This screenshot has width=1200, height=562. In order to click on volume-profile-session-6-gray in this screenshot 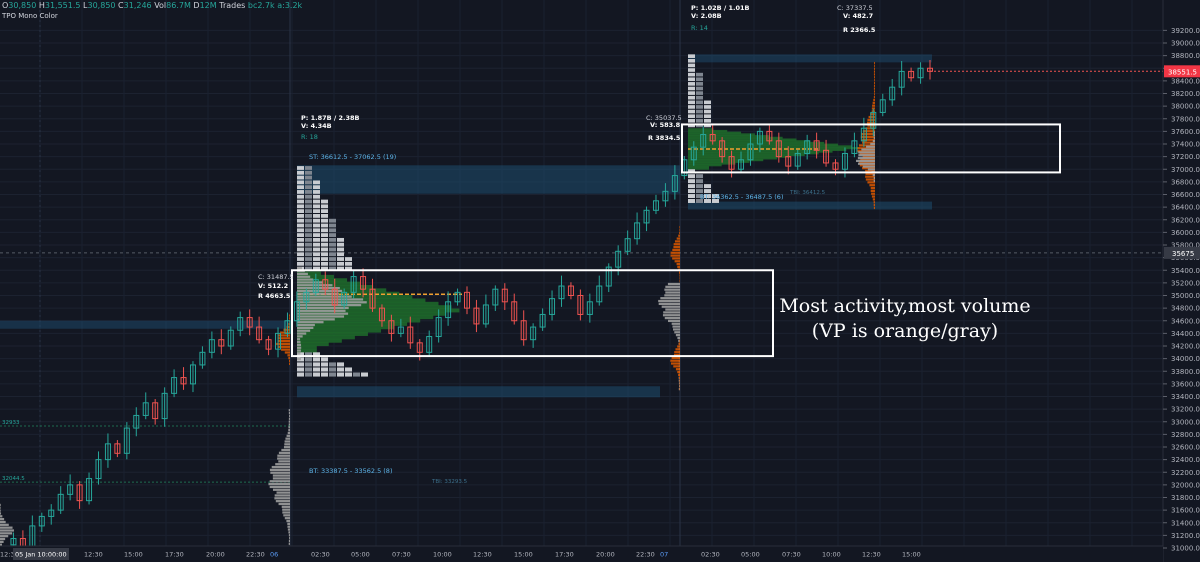, I will do `click(669, 336)`.